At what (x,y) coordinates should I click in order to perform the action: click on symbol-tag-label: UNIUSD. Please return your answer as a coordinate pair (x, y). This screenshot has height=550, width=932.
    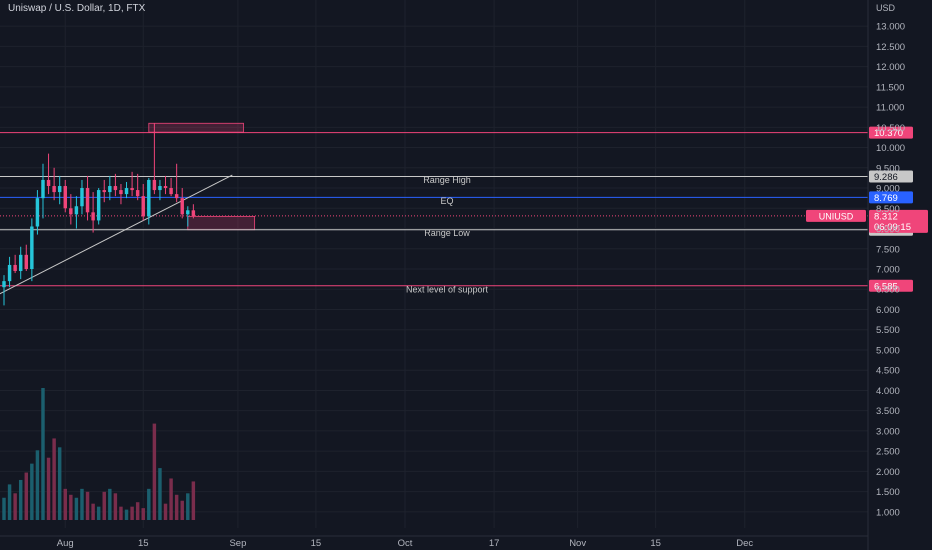
    Looking at the image, I should click on (836, 216).